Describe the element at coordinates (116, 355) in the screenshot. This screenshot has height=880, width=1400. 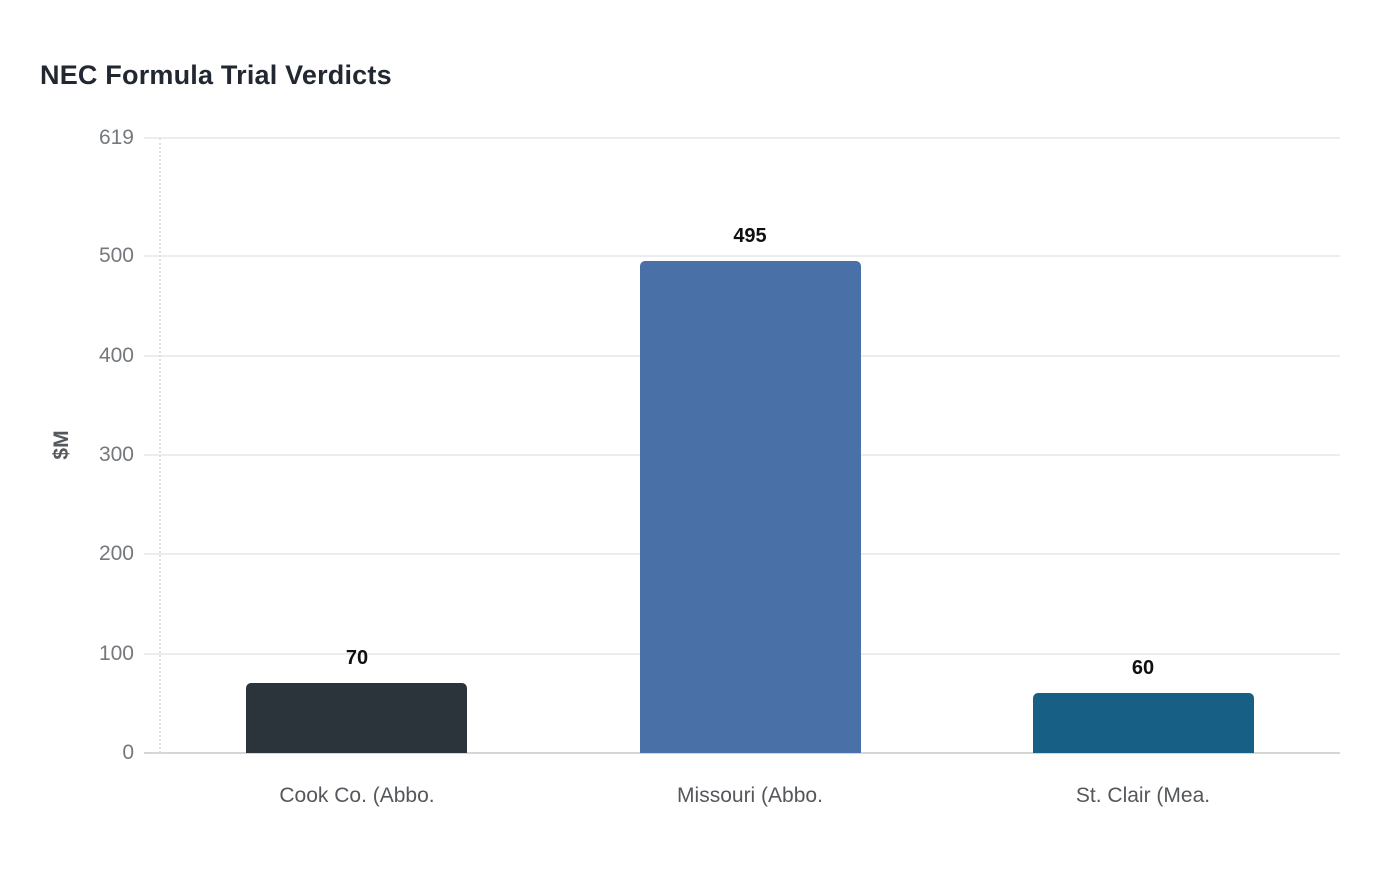
I see `y-tick-label: 400` at that location.